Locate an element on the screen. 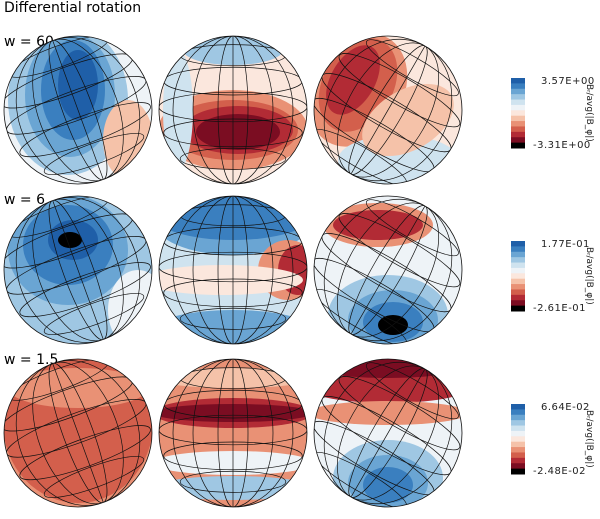  sphere-r3-c1 is located at coordinates (78, 433).